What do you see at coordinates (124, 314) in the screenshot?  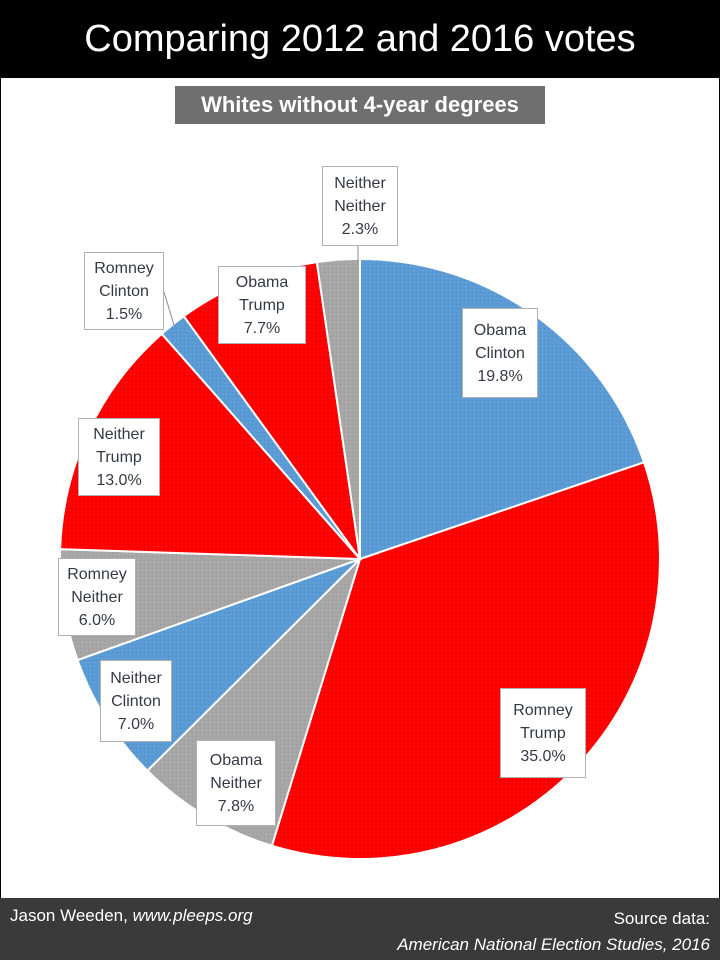 I see `data-label-value: 1.5%` at bounding box center [124, 314].